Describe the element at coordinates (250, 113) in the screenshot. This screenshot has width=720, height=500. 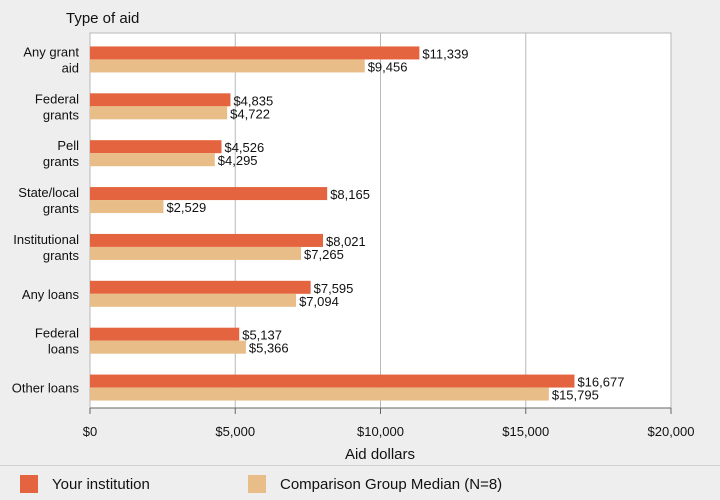
I see `data-label: $4,722` at that location.